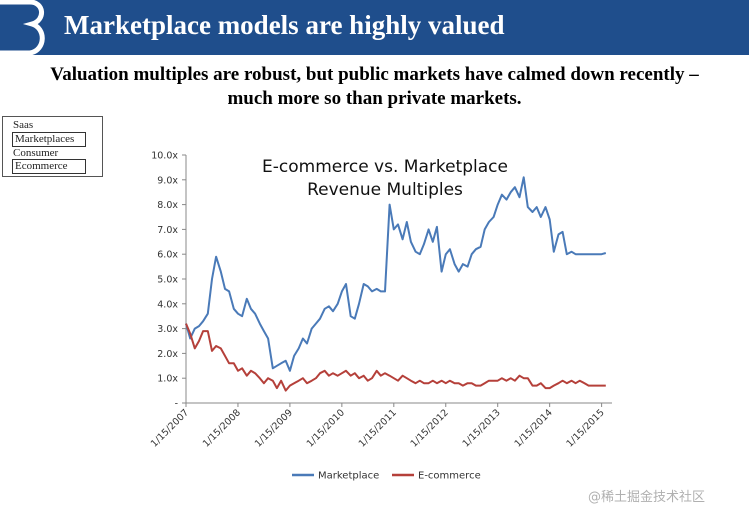  What do you see at coordinates (49, 166) in the screenshot?
I see `nav-item-ecommerce: Ecommerce` at bounding box center [49, 166].